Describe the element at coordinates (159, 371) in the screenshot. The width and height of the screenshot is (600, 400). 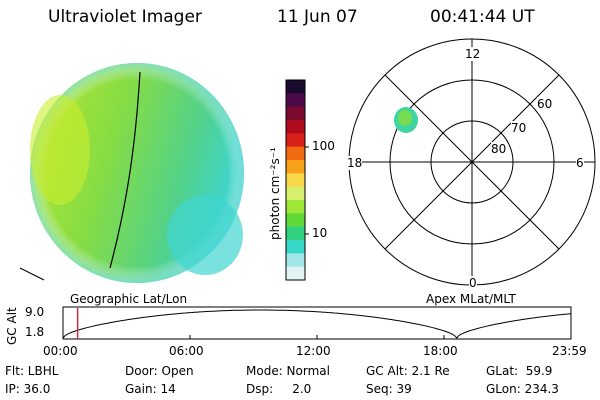
I see `door-info: Door: Open` at that location.